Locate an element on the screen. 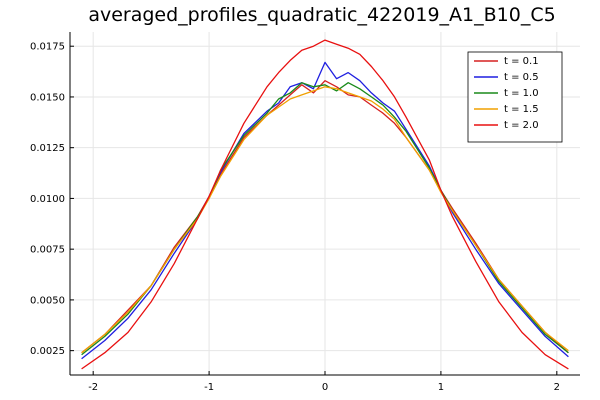 The height and width of the screenshot is (400, 600). y-tick-label: 0.0175 is located at coordinates (47, 47).